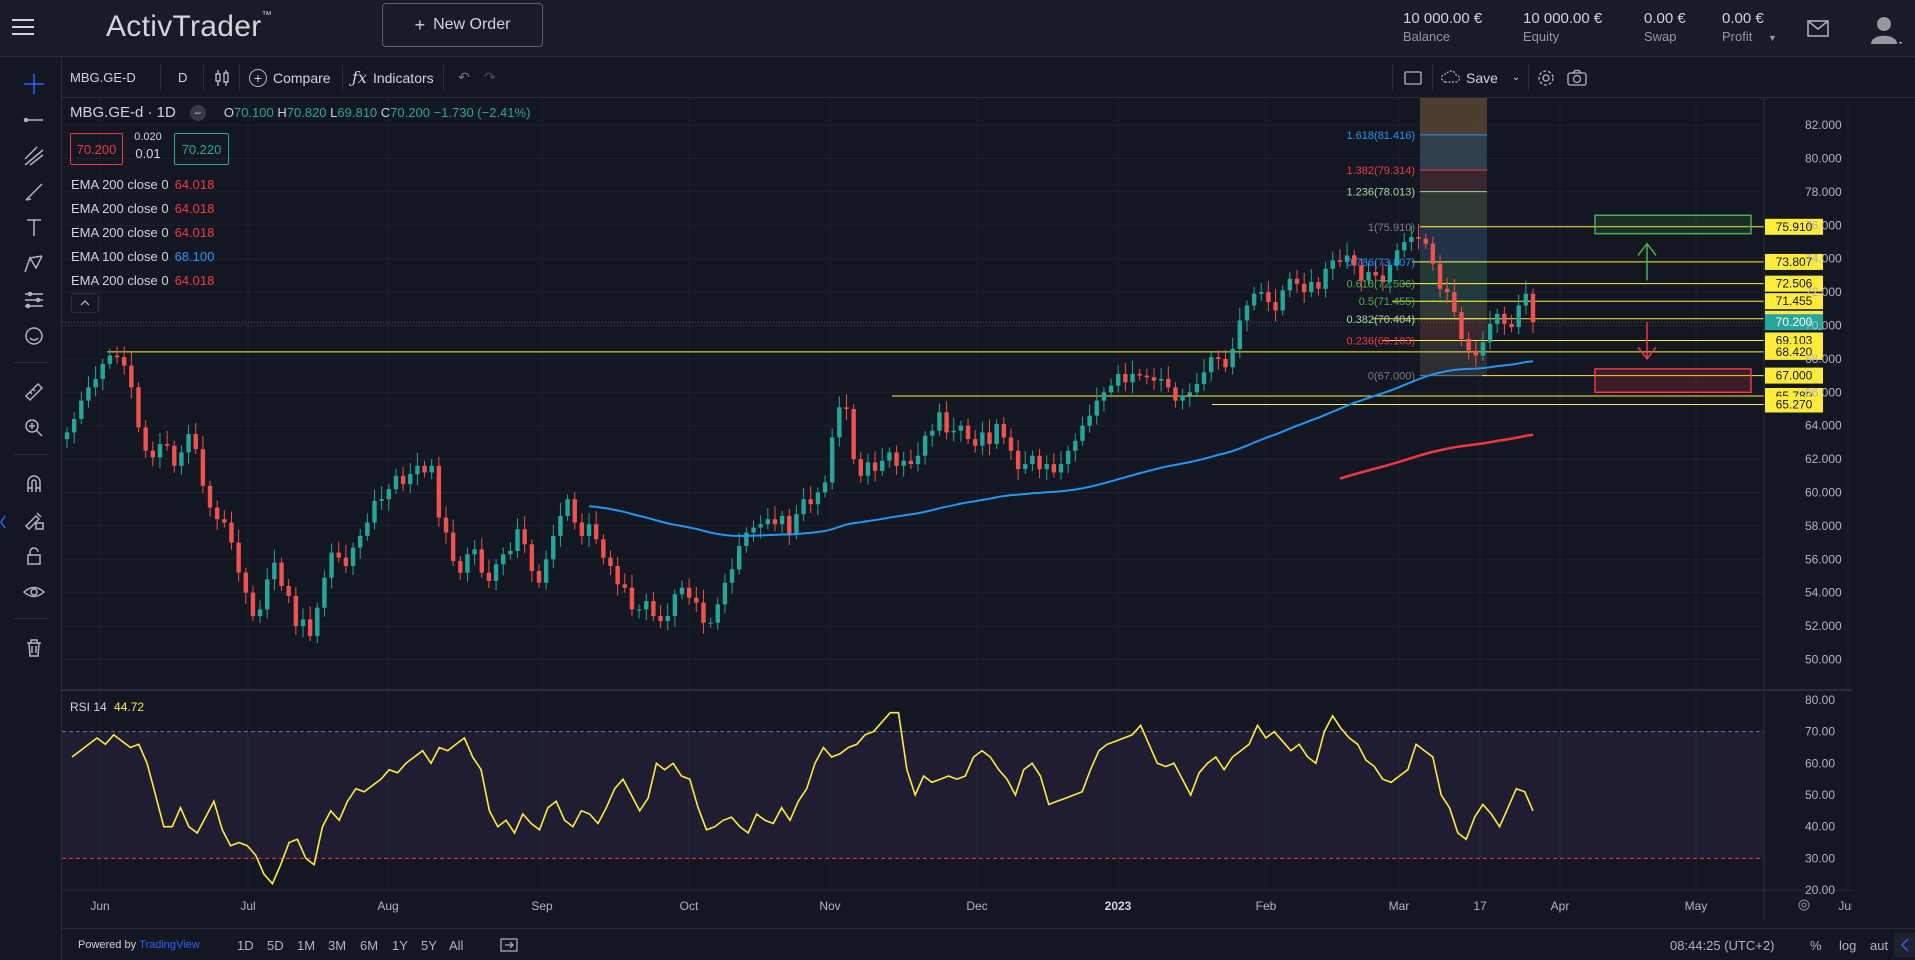 The width and height of the screenshot is (1915, 960). Describe the element at coordinates (1904, 945) in the screenshot. I see `collapse-panel-icon` at that location.